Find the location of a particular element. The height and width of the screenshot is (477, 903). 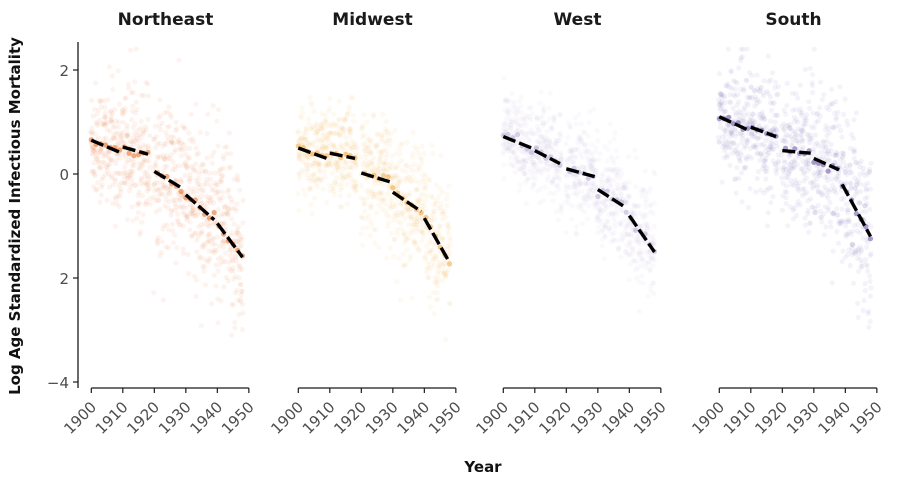

mean-point is located at coordinates (517, 135).